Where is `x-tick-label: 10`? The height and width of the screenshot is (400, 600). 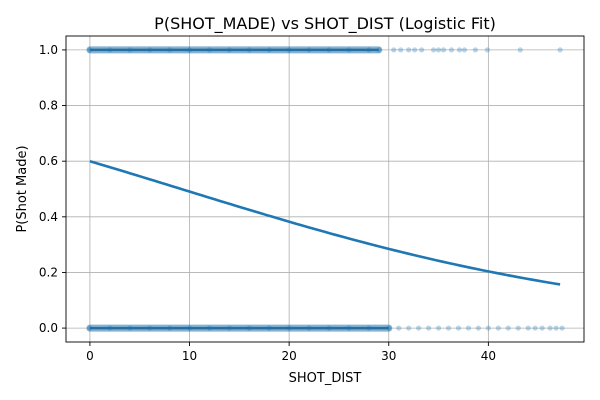
x-tick-label: 10 is located at coordinates (189, 356).